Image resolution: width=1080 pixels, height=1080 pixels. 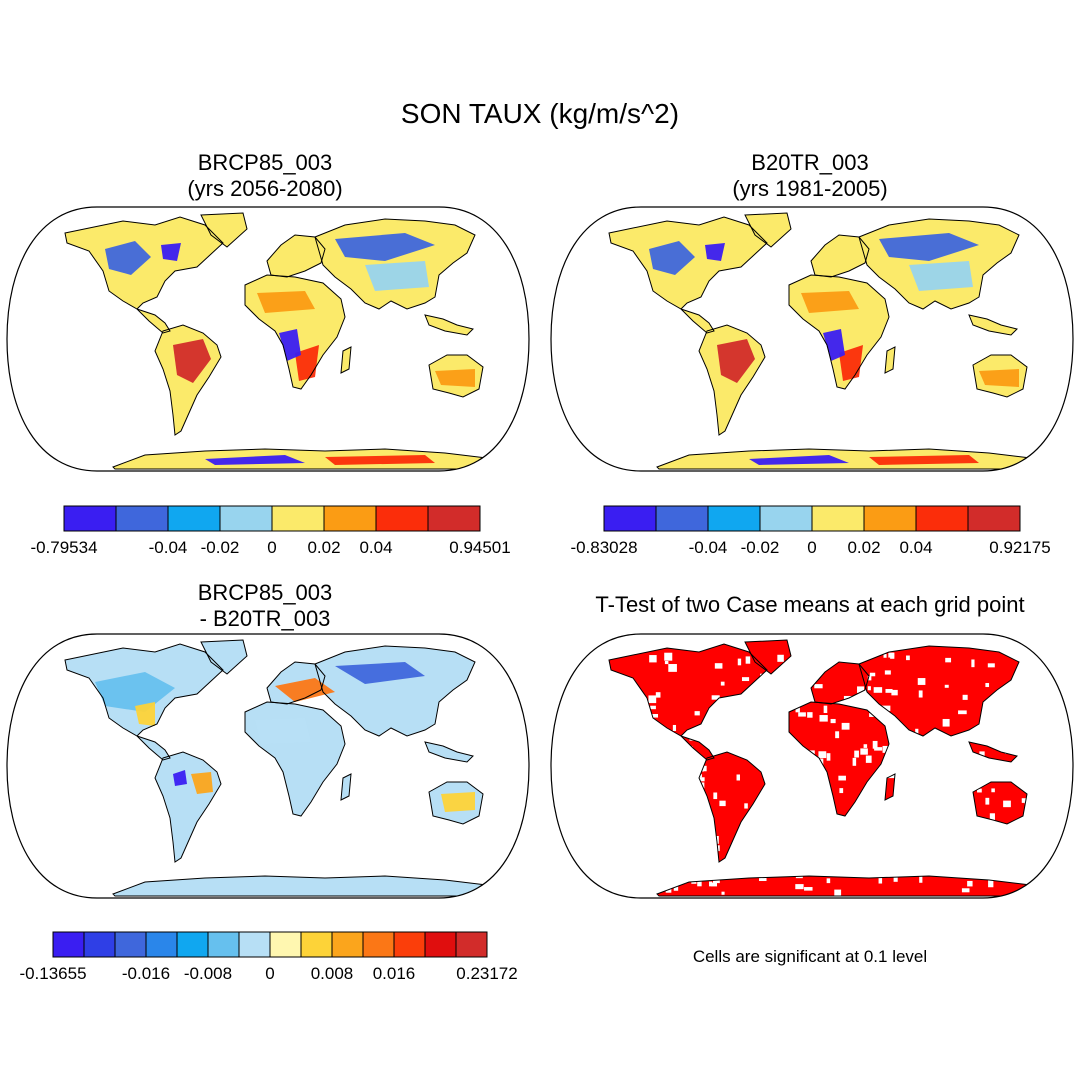 I want to click on landmass-seAsia, so click(x=993, y=325).